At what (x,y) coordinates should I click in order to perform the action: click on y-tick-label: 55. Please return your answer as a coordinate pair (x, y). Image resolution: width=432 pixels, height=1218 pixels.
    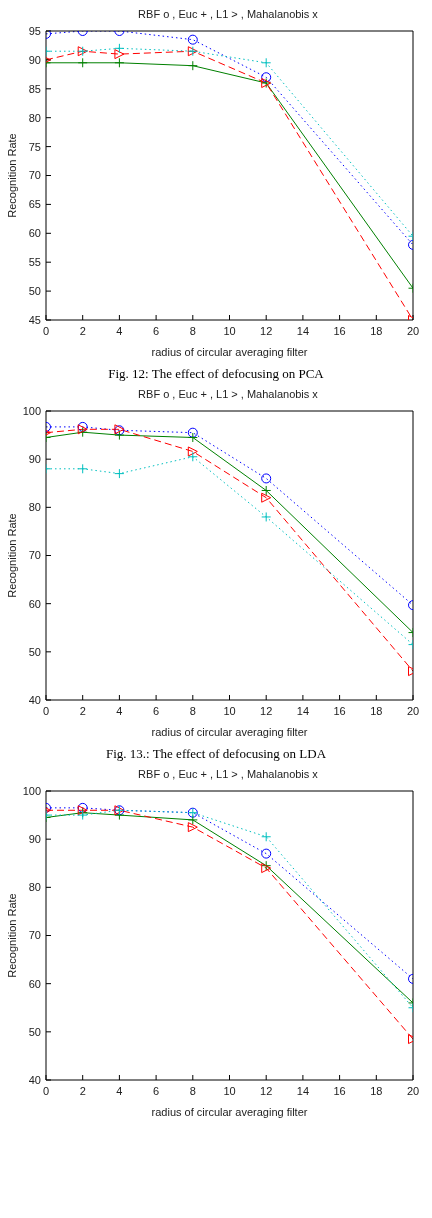
    Looking at the image, I should click on (34, 262).